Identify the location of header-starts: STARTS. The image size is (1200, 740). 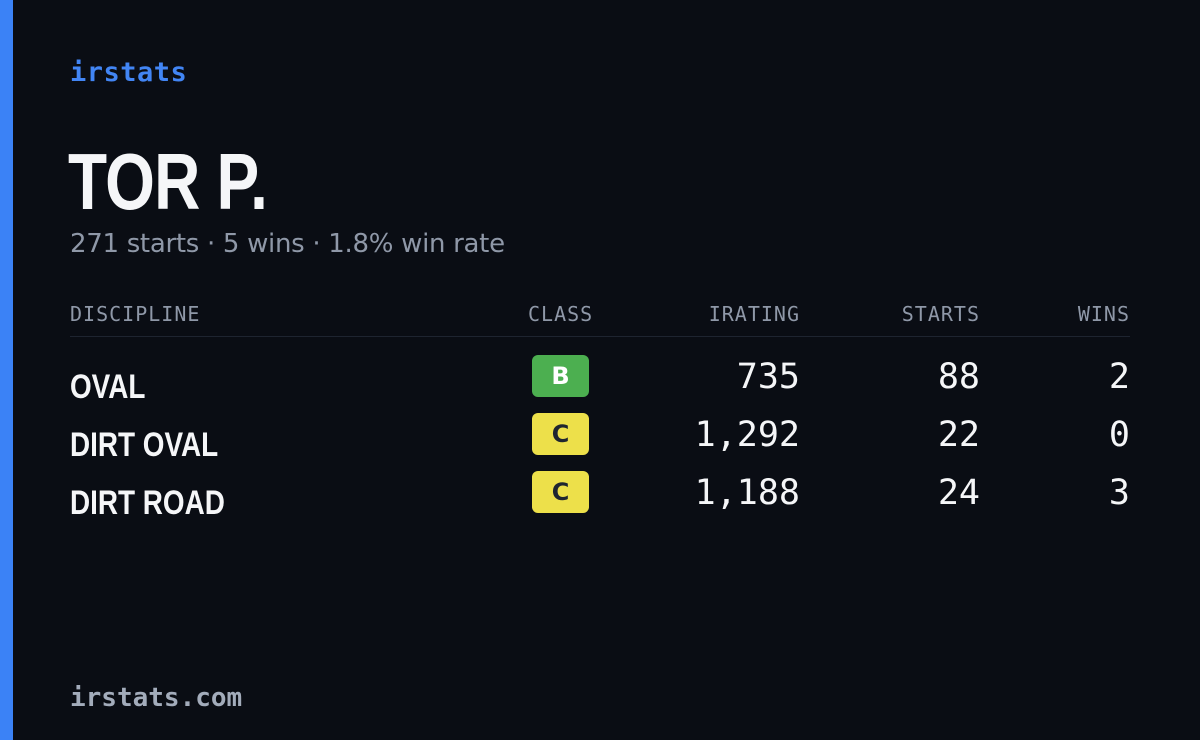
(940, 314).